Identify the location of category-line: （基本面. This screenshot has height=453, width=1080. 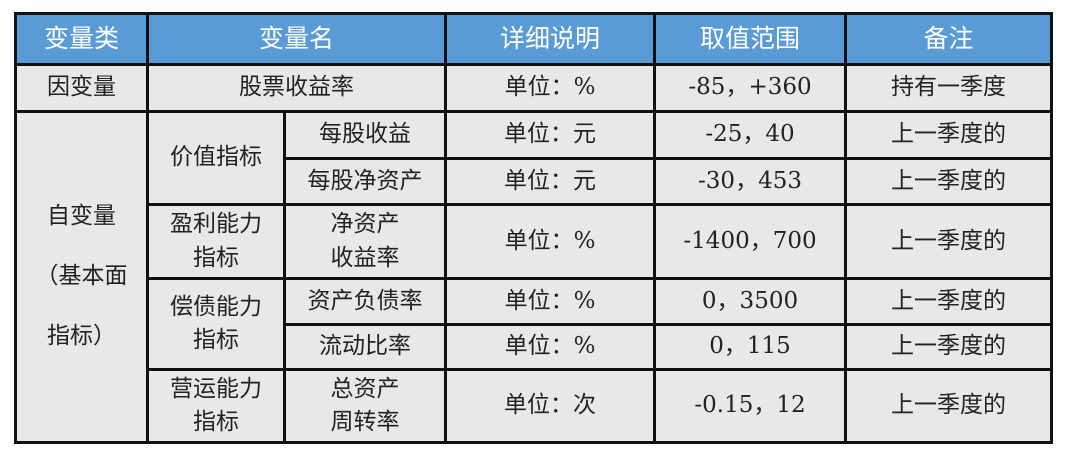
(81, 276).